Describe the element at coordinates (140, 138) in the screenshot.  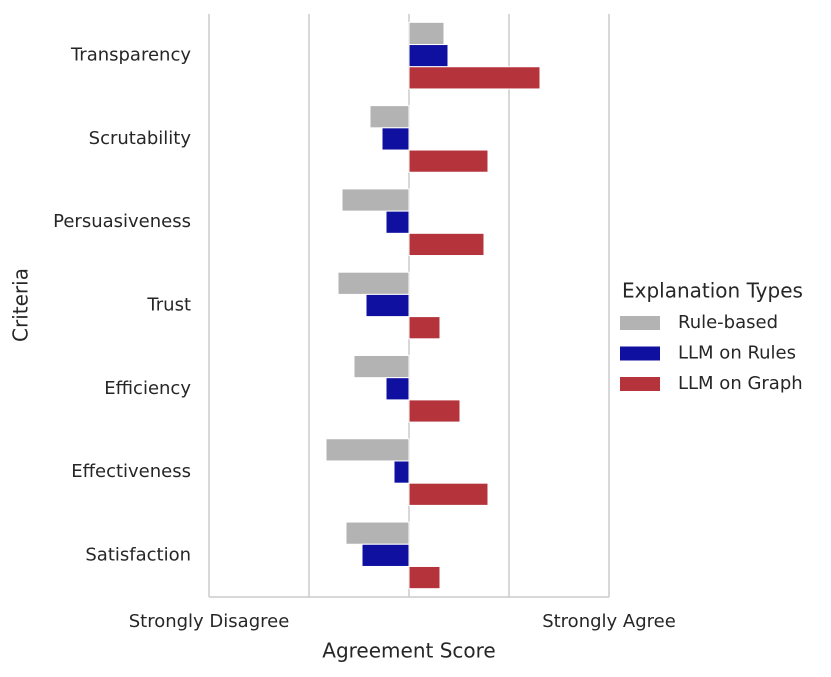
I see `y-tick-label: Scrutability` at that location.